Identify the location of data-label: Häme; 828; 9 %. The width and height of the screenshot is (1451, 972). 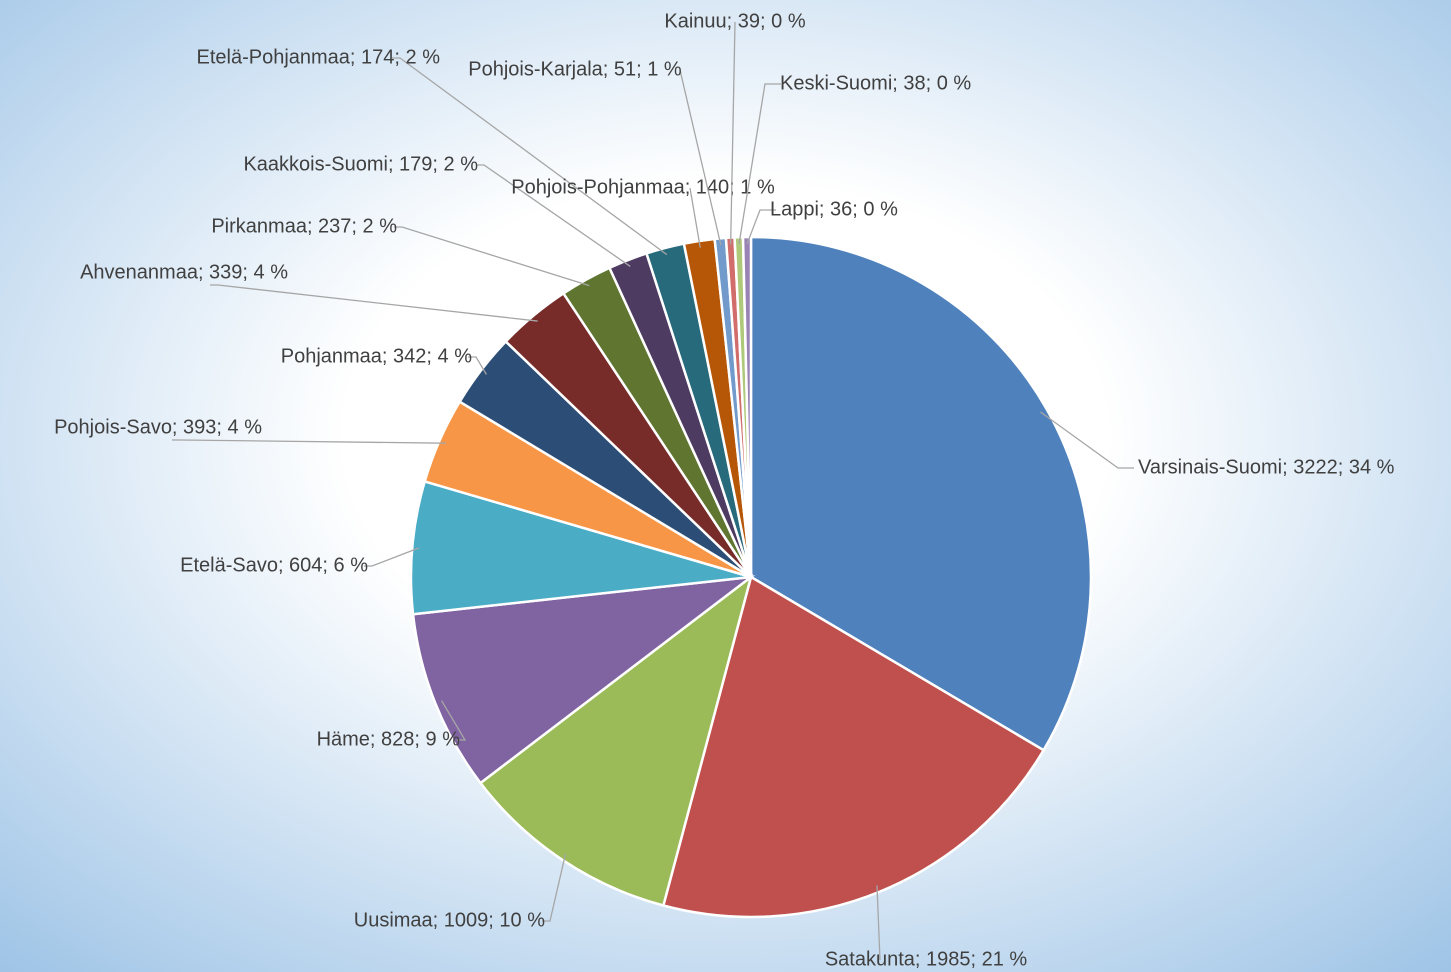
(389, 739).